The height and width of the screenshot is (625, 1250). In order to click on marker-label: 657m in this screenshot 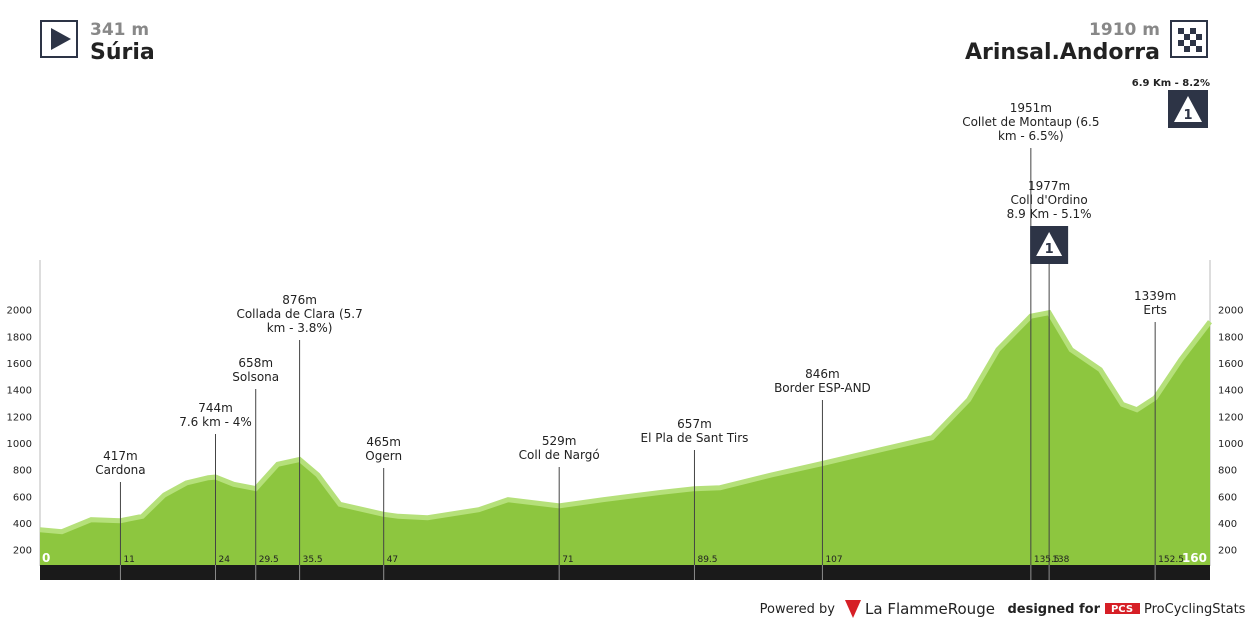, I will do `click(694, 424)`.